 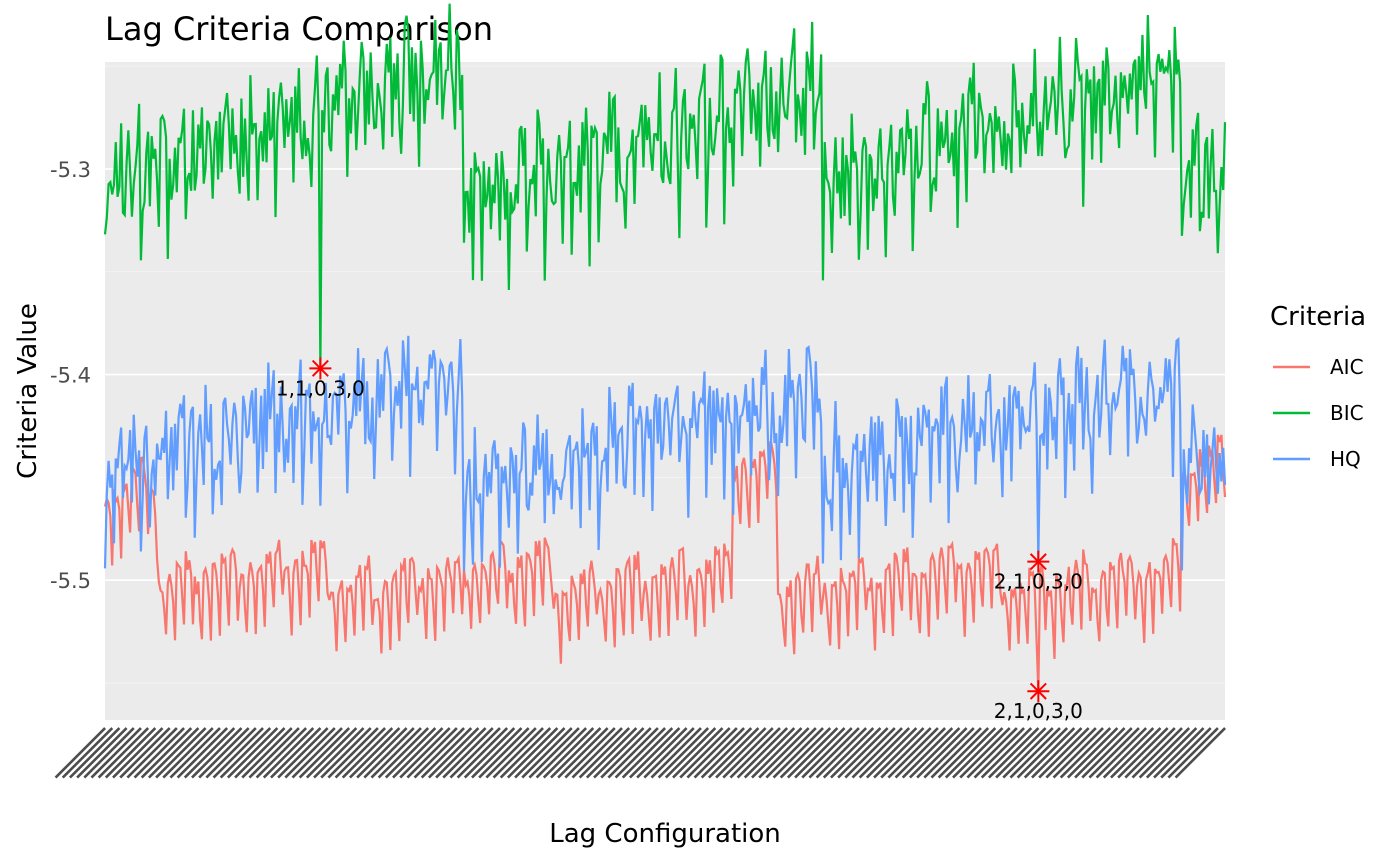 I want to click on y-tick-label: -5.3, so click(x=70, y=170).